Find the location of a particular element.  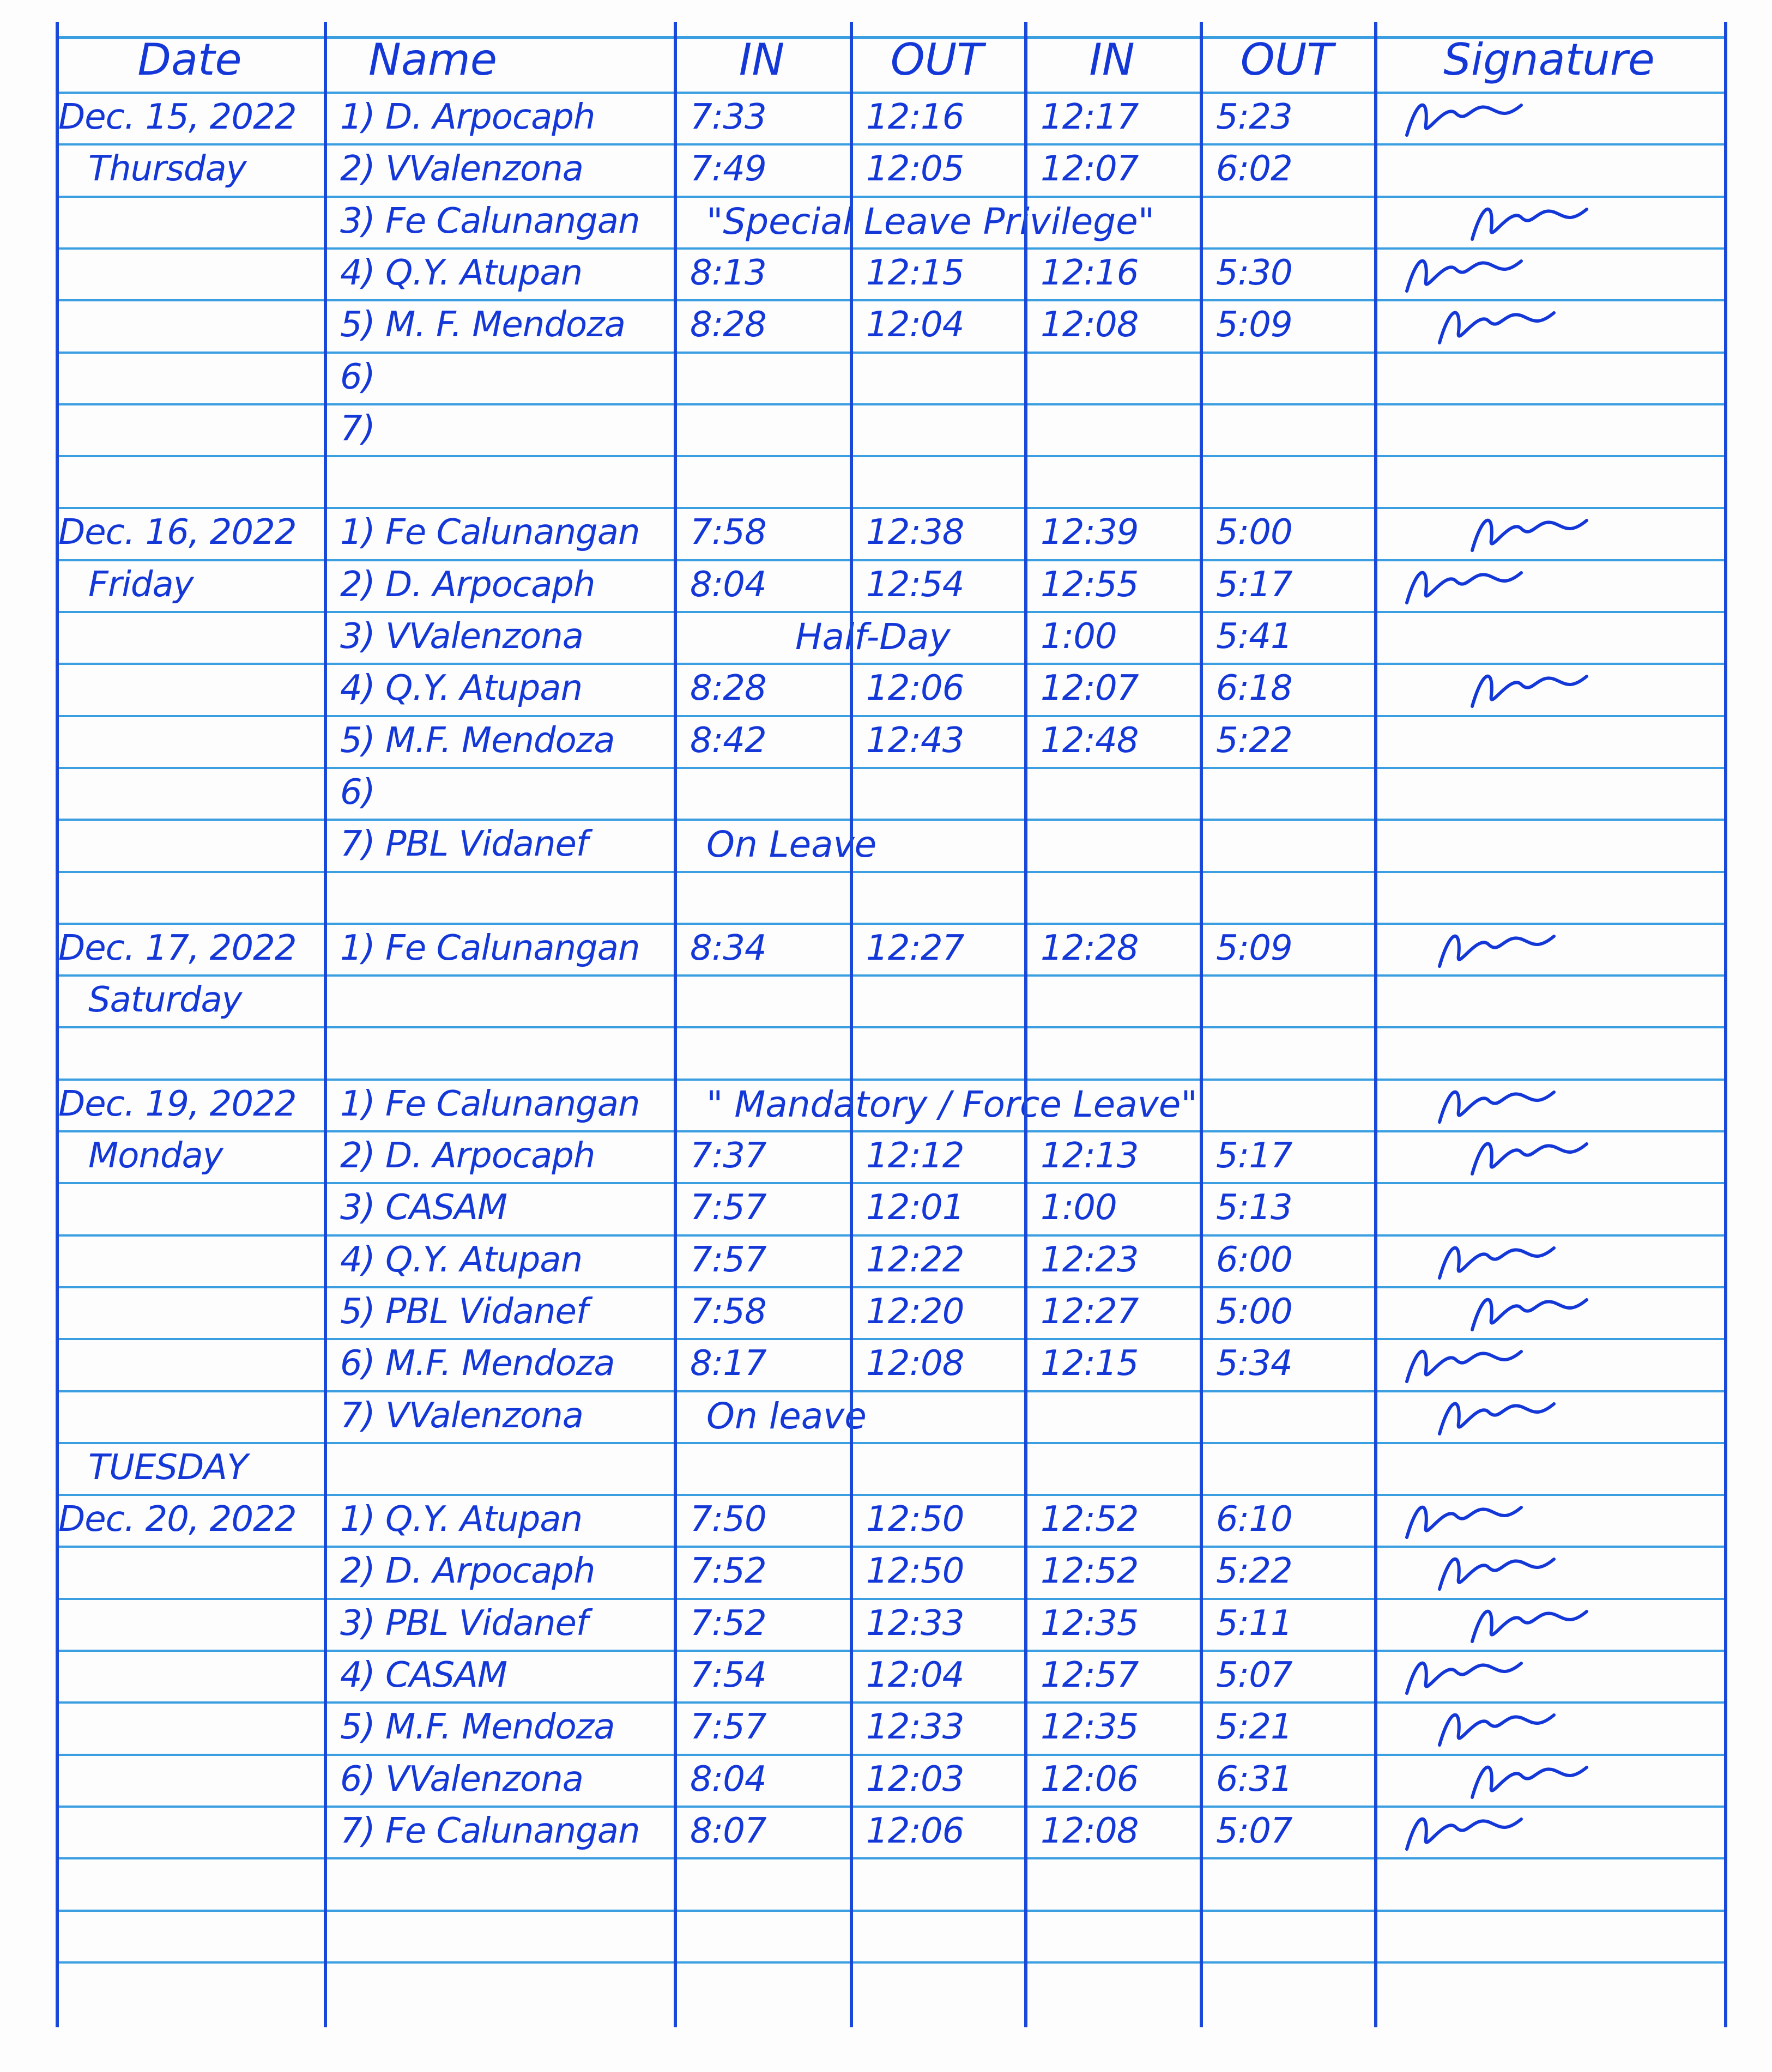

time-out-pm: 5:30 is located at coordinates (1254, 272).